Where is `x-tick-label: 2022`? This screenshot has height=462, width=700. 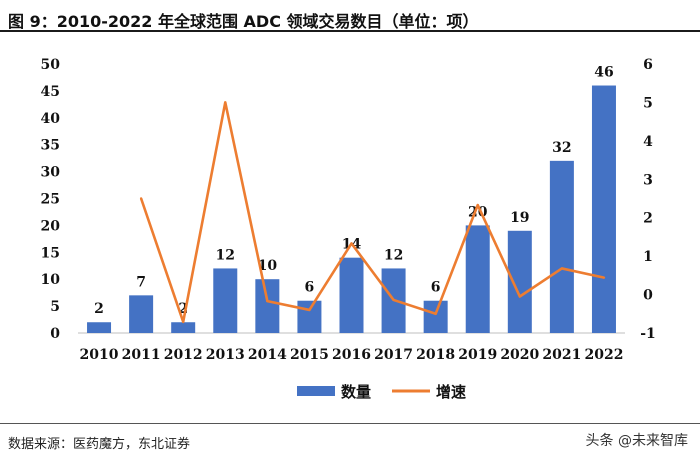
x-tick-label: 2022 is located at coordinates (603, 355).